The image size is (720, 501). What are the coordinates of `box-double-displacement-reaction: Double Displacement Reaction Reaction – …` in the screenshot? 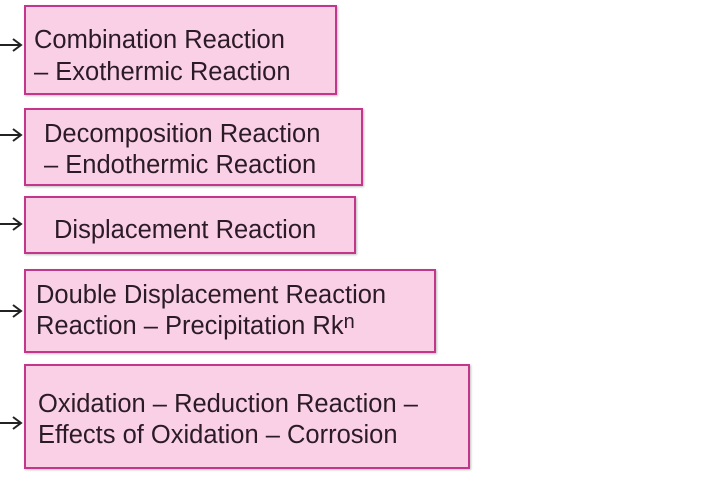 It's located at (230, 311).